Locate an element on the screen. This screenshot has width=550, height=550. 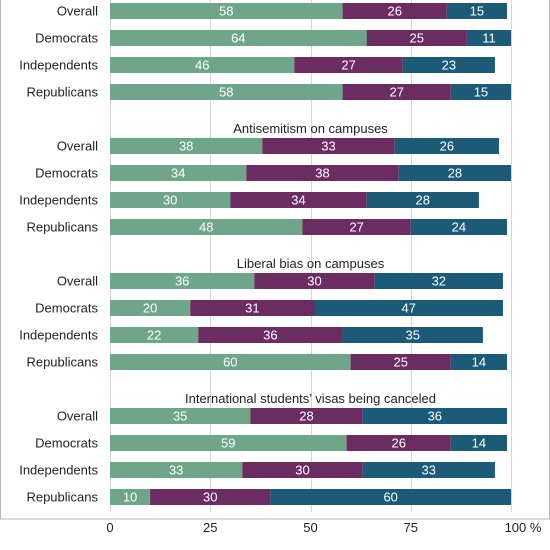
data-label: 11 is located at coordinates (489, 38).